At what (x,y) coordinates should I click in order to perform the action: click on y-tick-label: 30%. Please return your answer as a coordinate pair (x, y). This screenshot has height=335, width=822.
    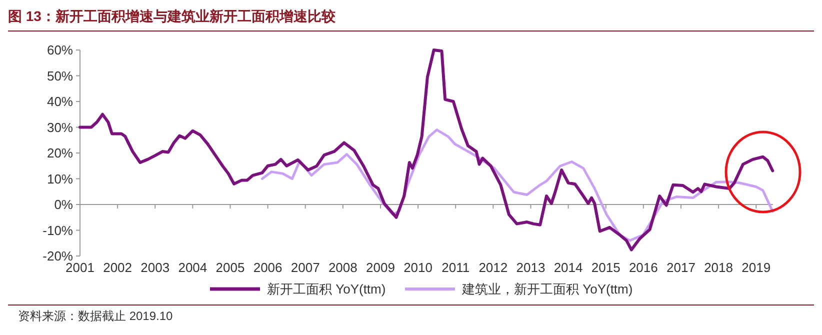
    Looking at the image, I should click on (60, 127).